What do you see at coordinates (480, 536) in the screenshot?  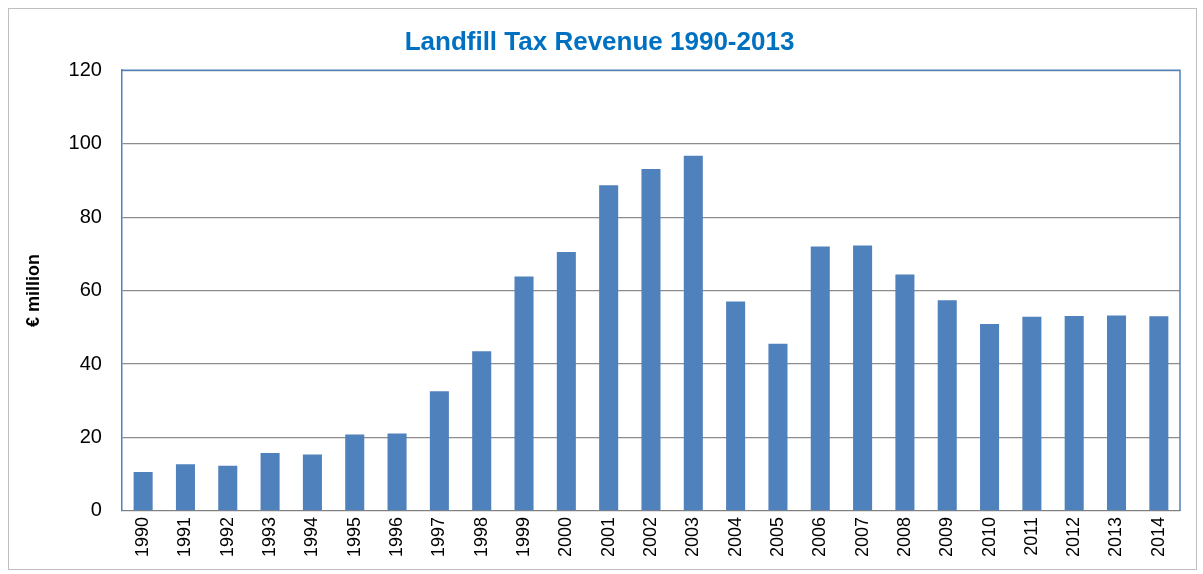 I see `x-tick-label: 1998` at bounding box center [480, 536].